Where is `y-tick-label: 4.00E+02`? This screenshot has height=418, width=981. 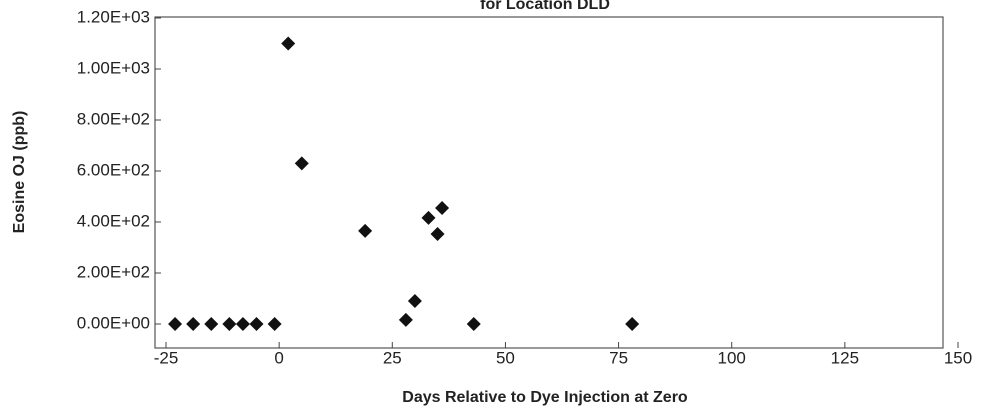 y-tick-label: 4.00E+02 is located at coordinates (113, 220).